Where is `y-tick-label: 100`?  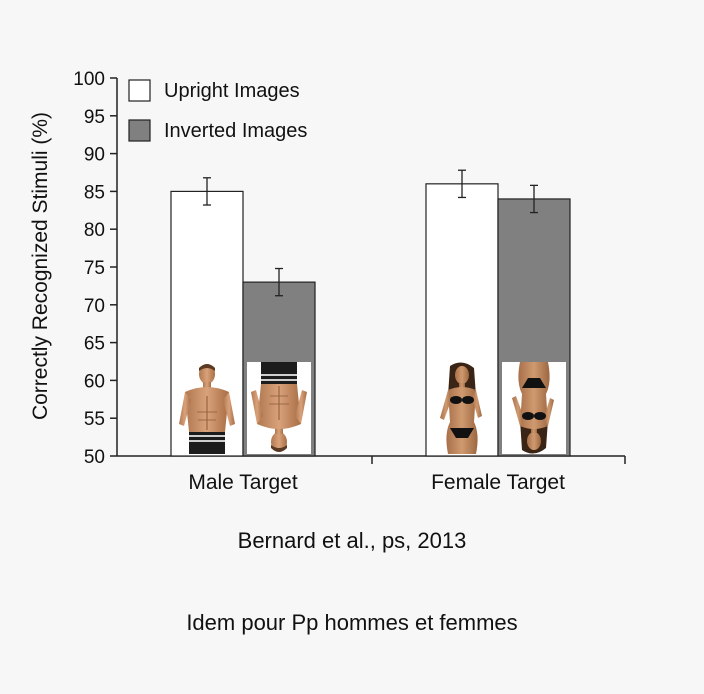
y-tick-label: 100 is located at coordinates (89, 79).